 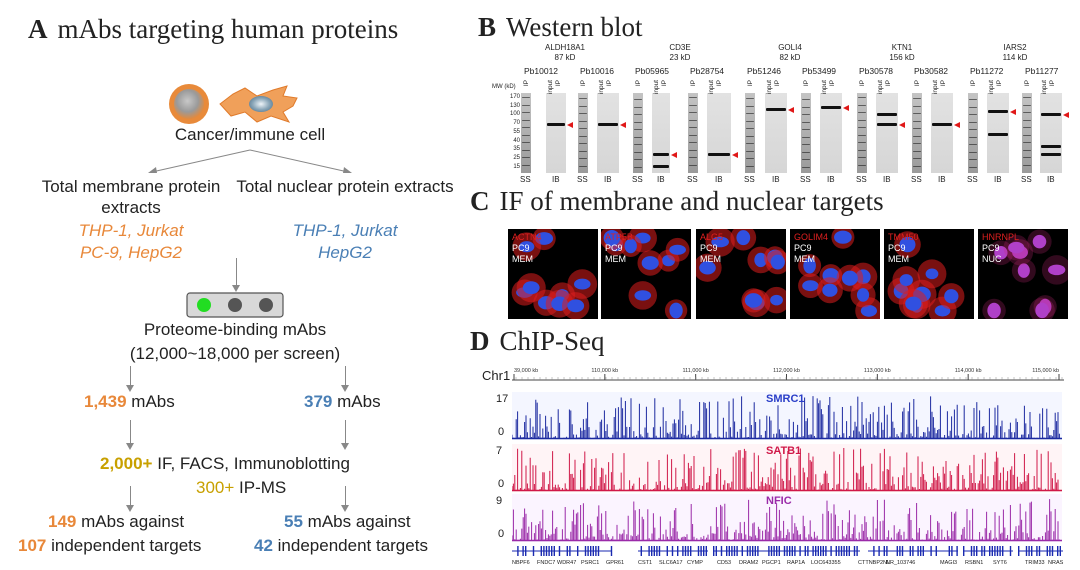 What do you see at coordinates (116, 522) in the screenshot?
I see `left-final-line: 149 mAbs against` at bounding box center [116, 522].